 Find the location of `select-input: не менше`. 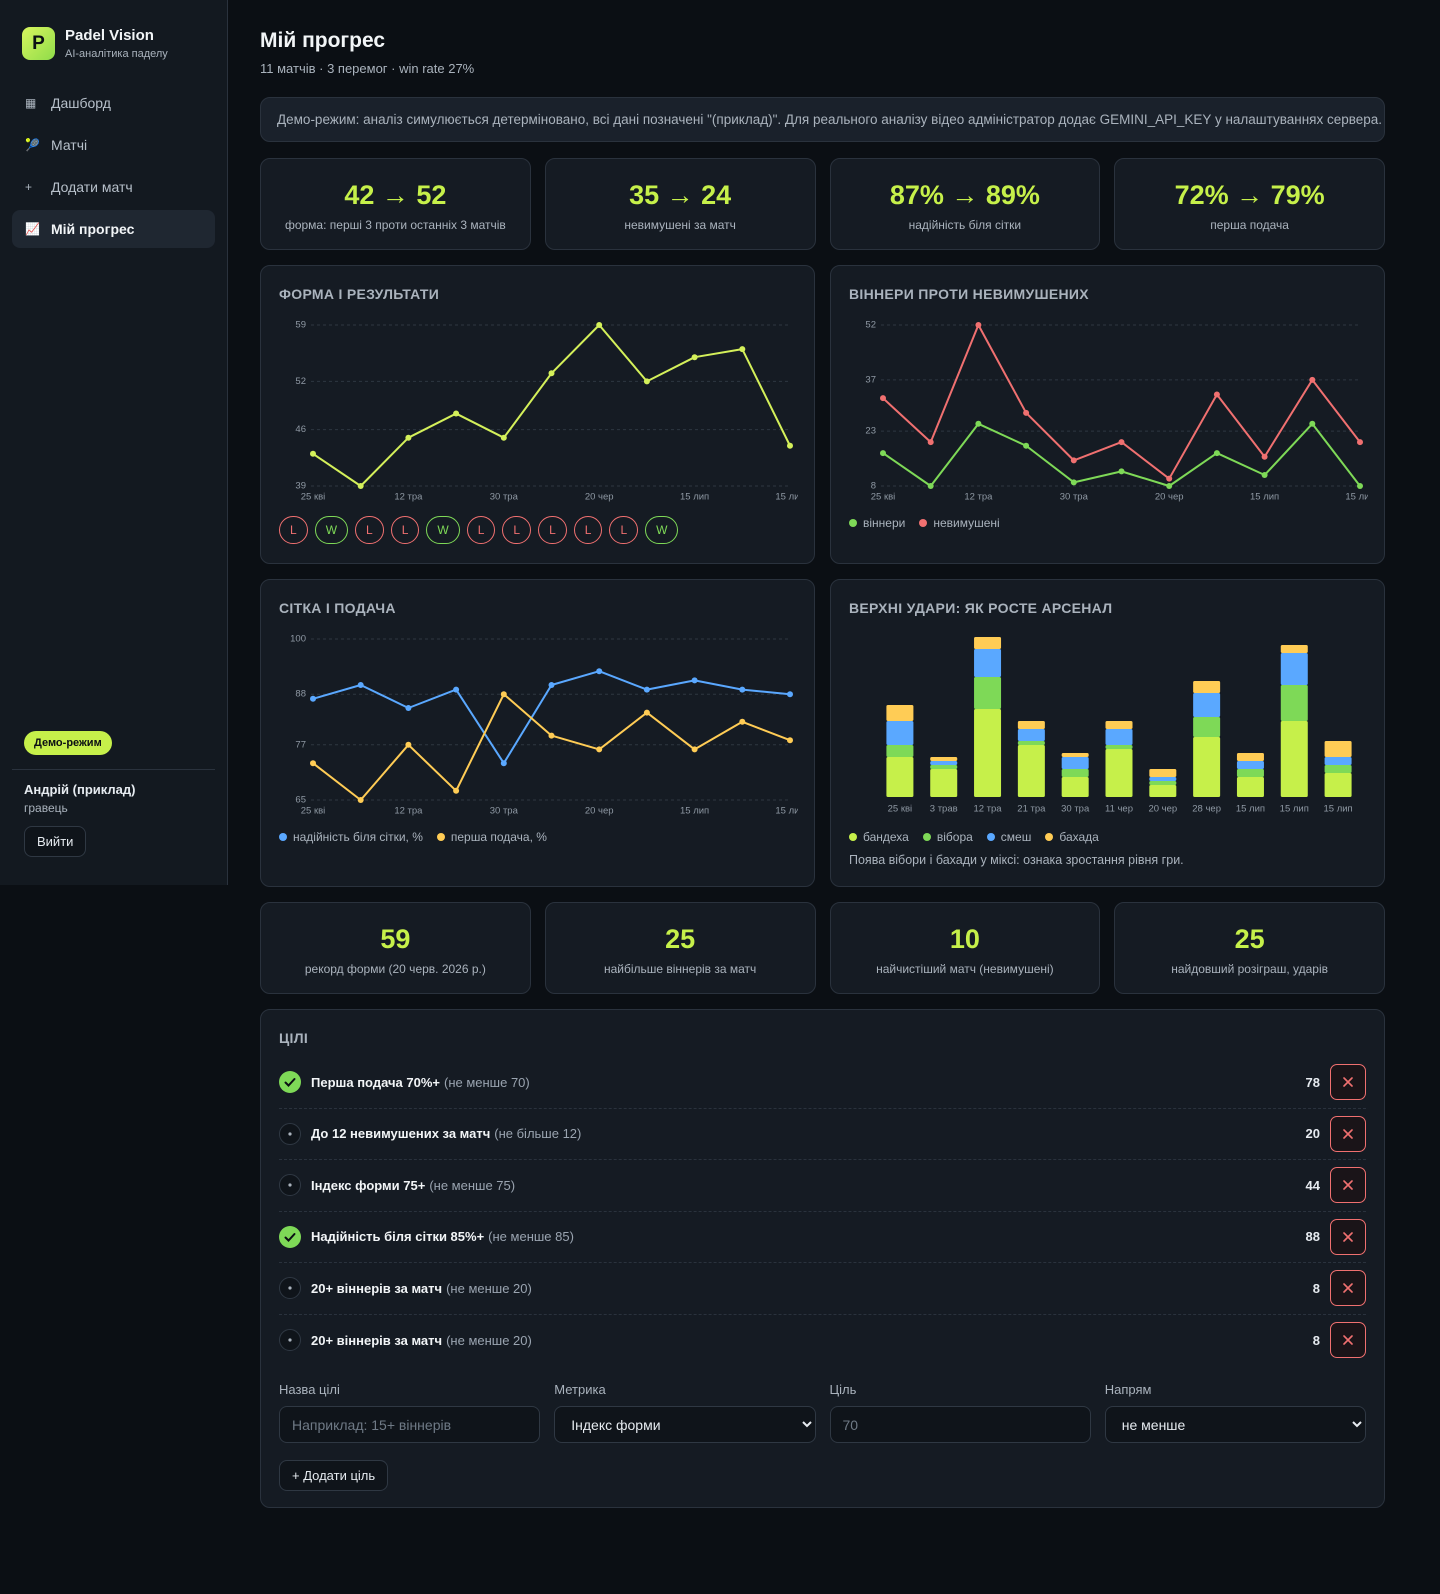

select-input: не менше is located at coordinates (1235, 1424).